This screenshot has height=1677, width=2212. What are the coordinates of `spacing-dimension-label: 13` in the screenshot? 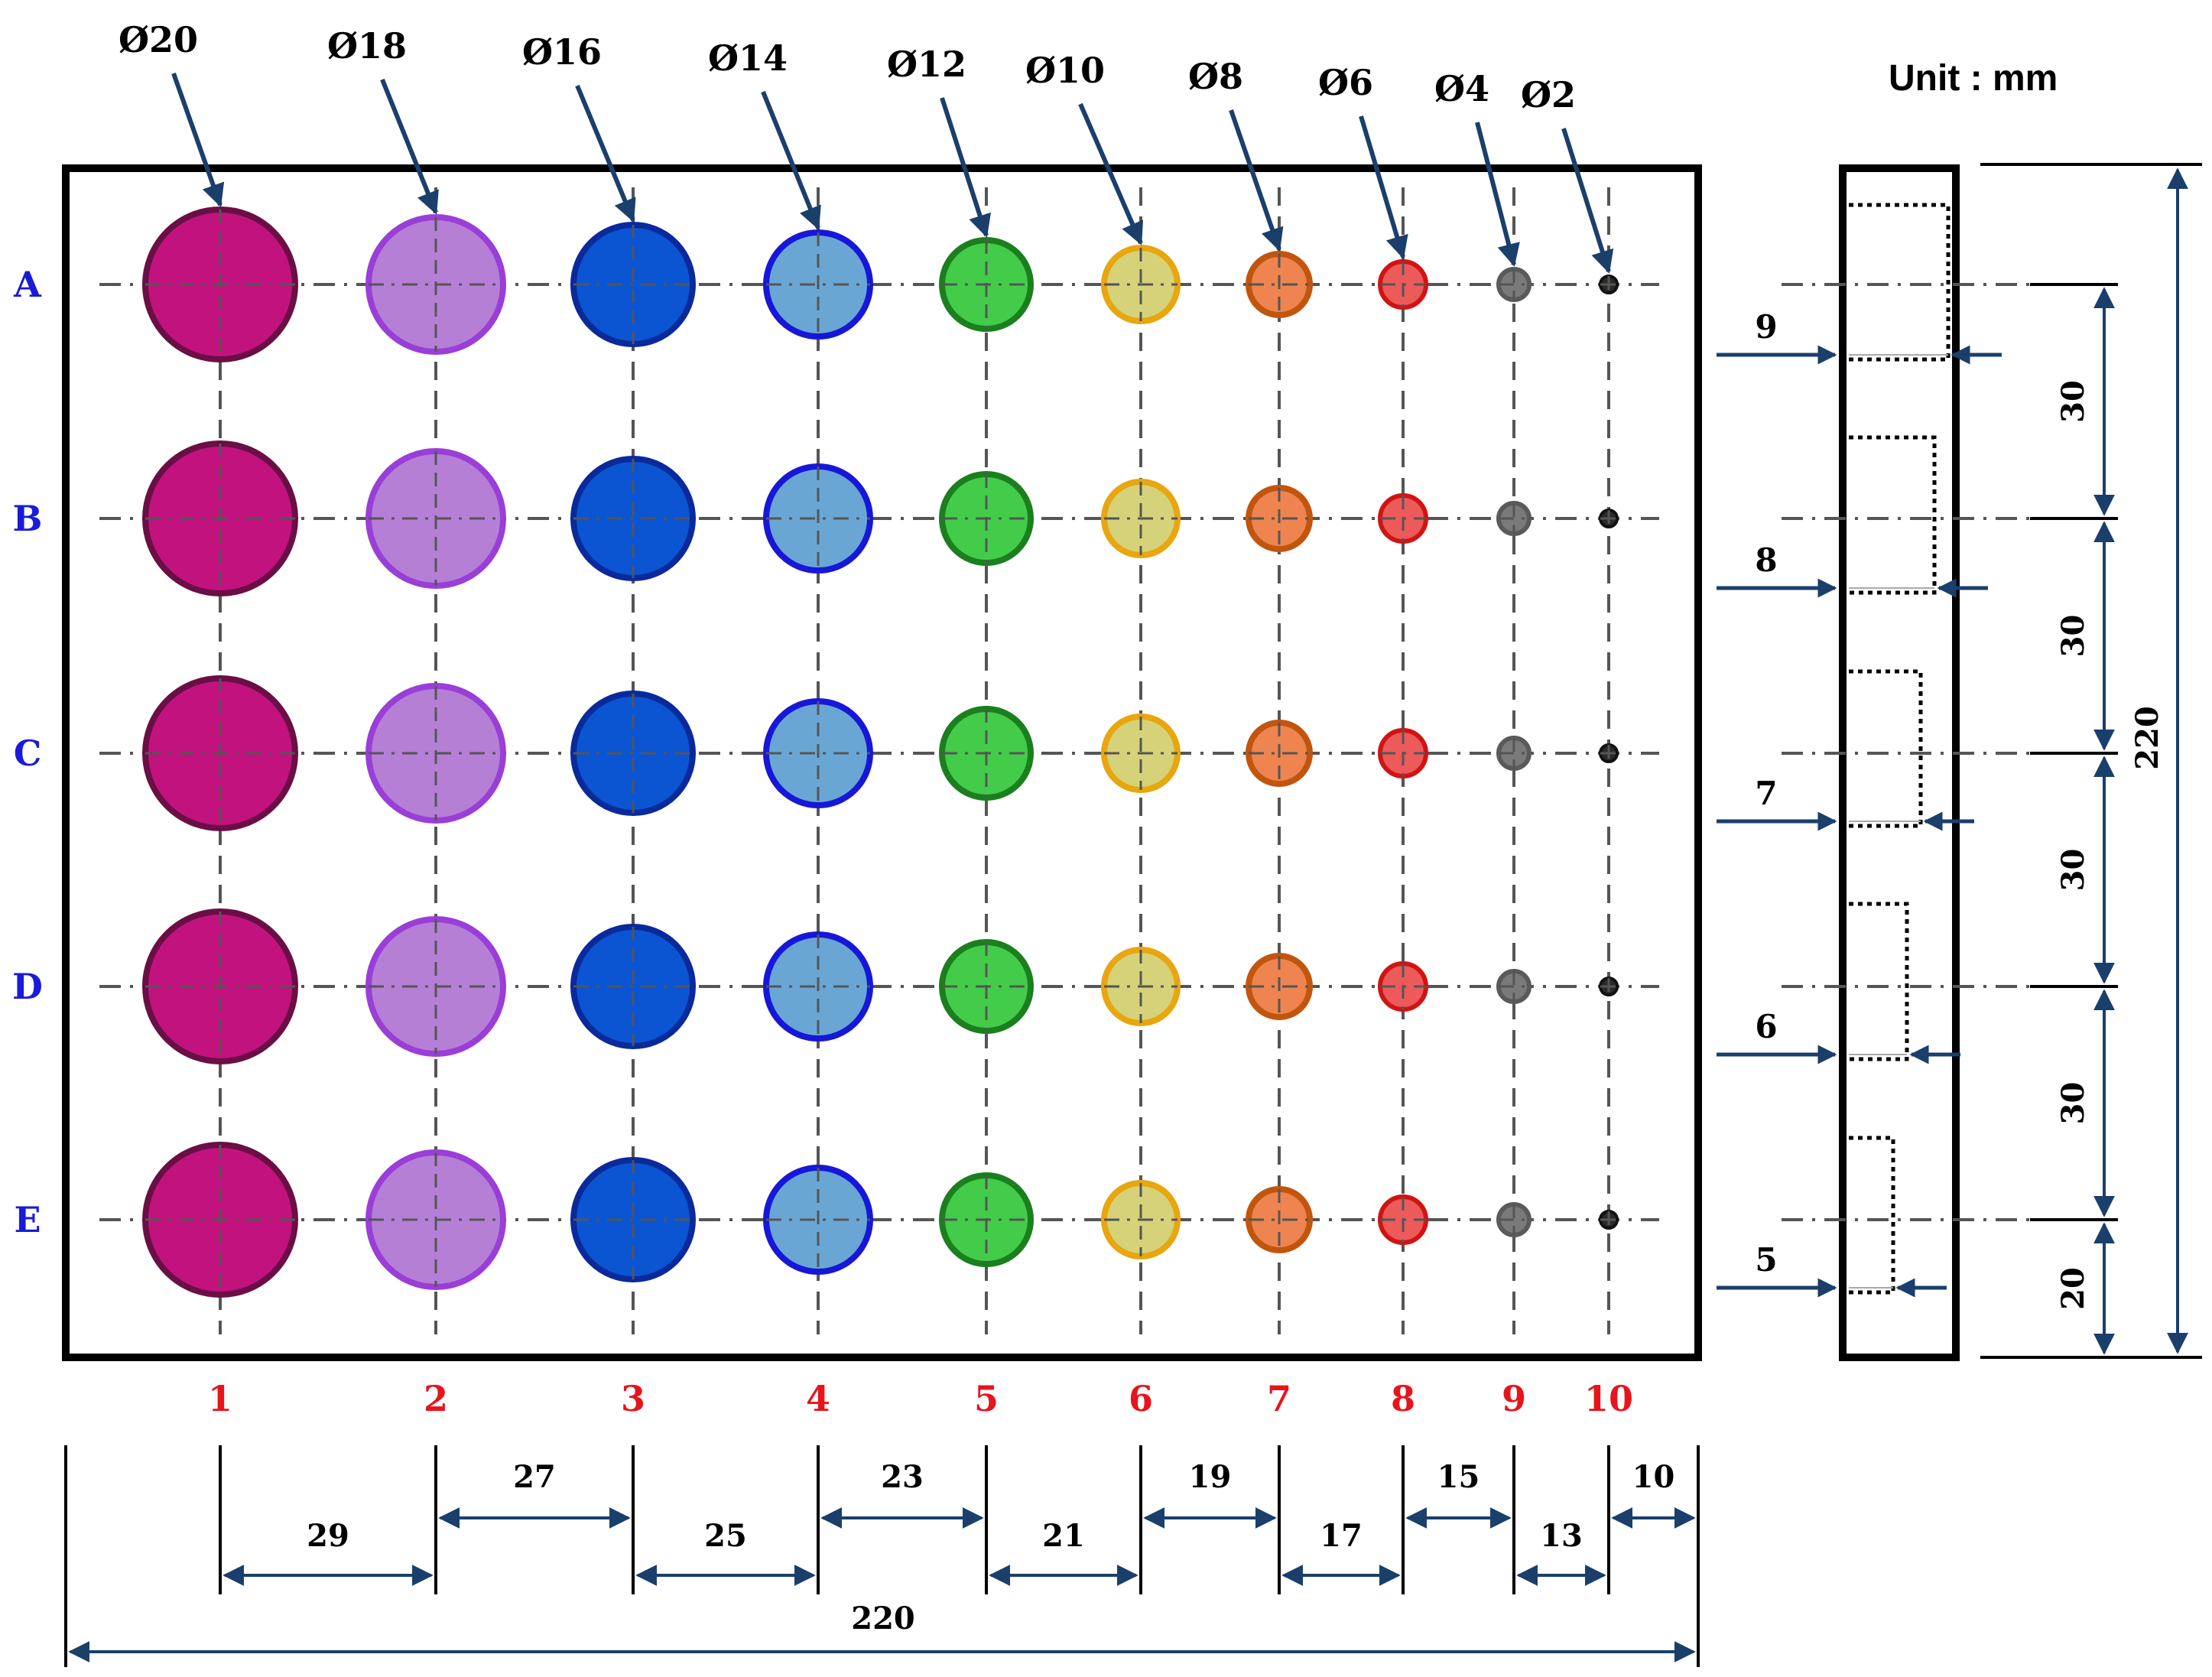 It's located at (1561, 1536).